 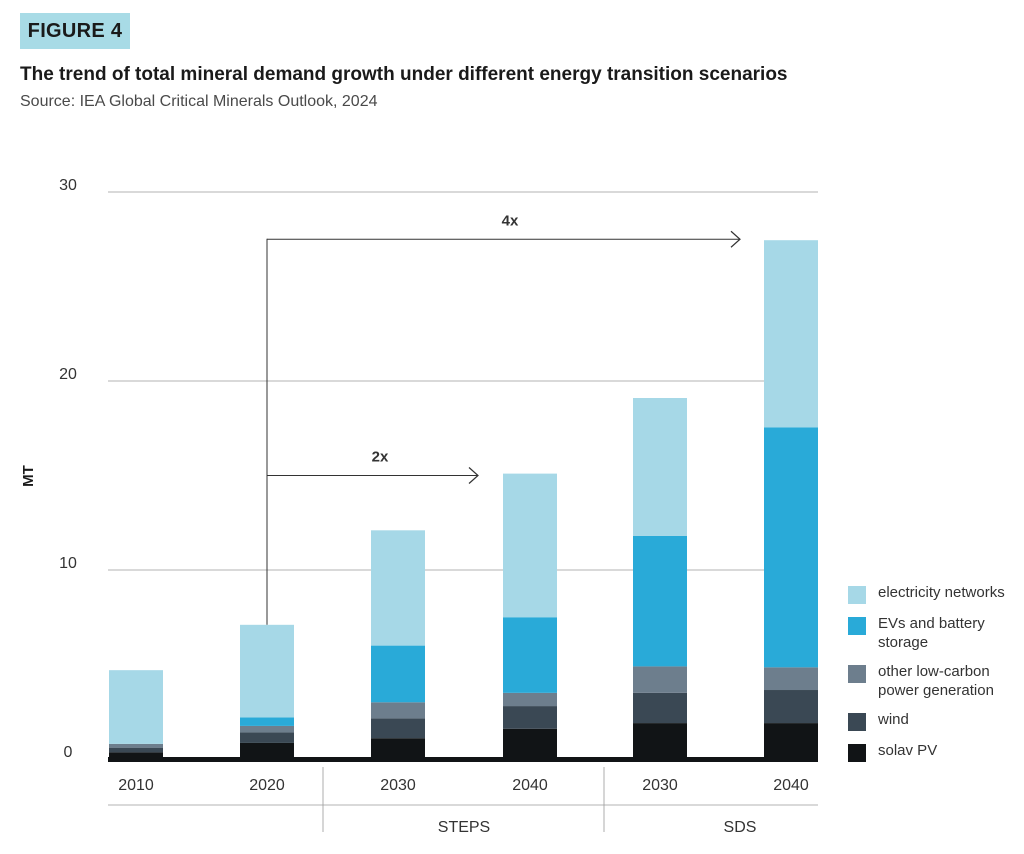 I want to click on x-tick-label: 2020, so click(x=267, y=785).